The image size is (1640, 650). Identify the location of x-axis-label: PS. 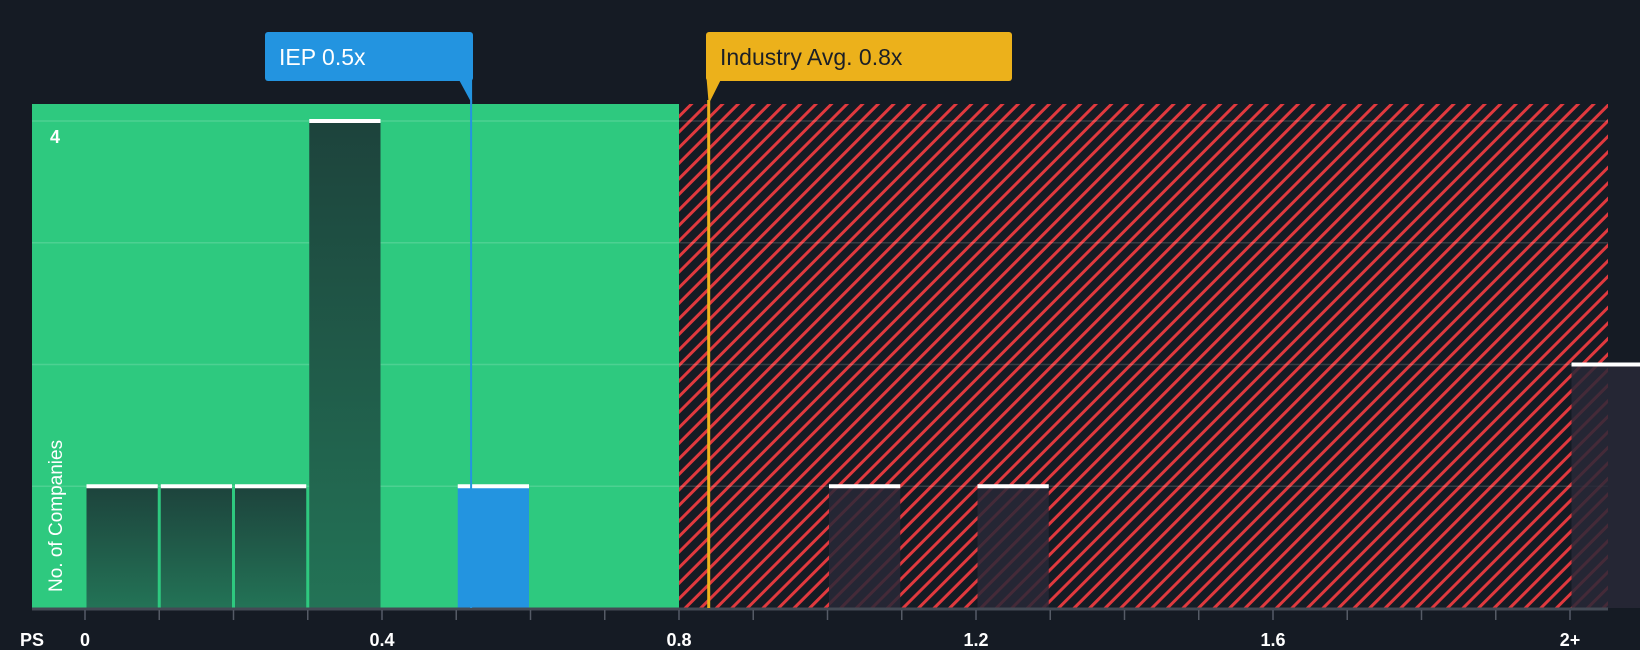
(32, 640).